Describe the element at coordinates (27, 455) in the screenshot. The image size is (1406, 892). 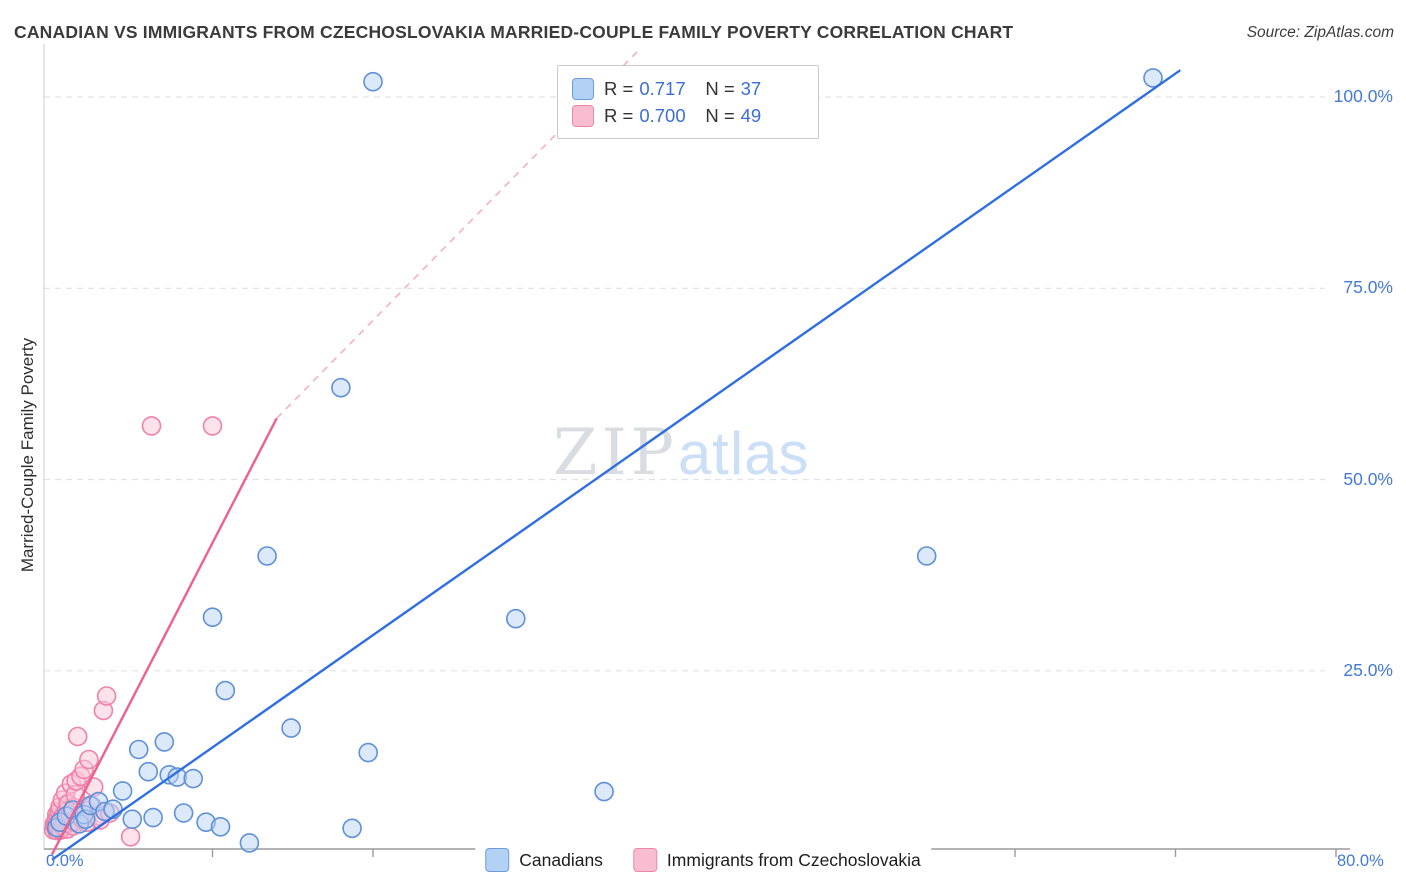
I see `y-axis-title: Married-Couple Family Poverty` at that location.